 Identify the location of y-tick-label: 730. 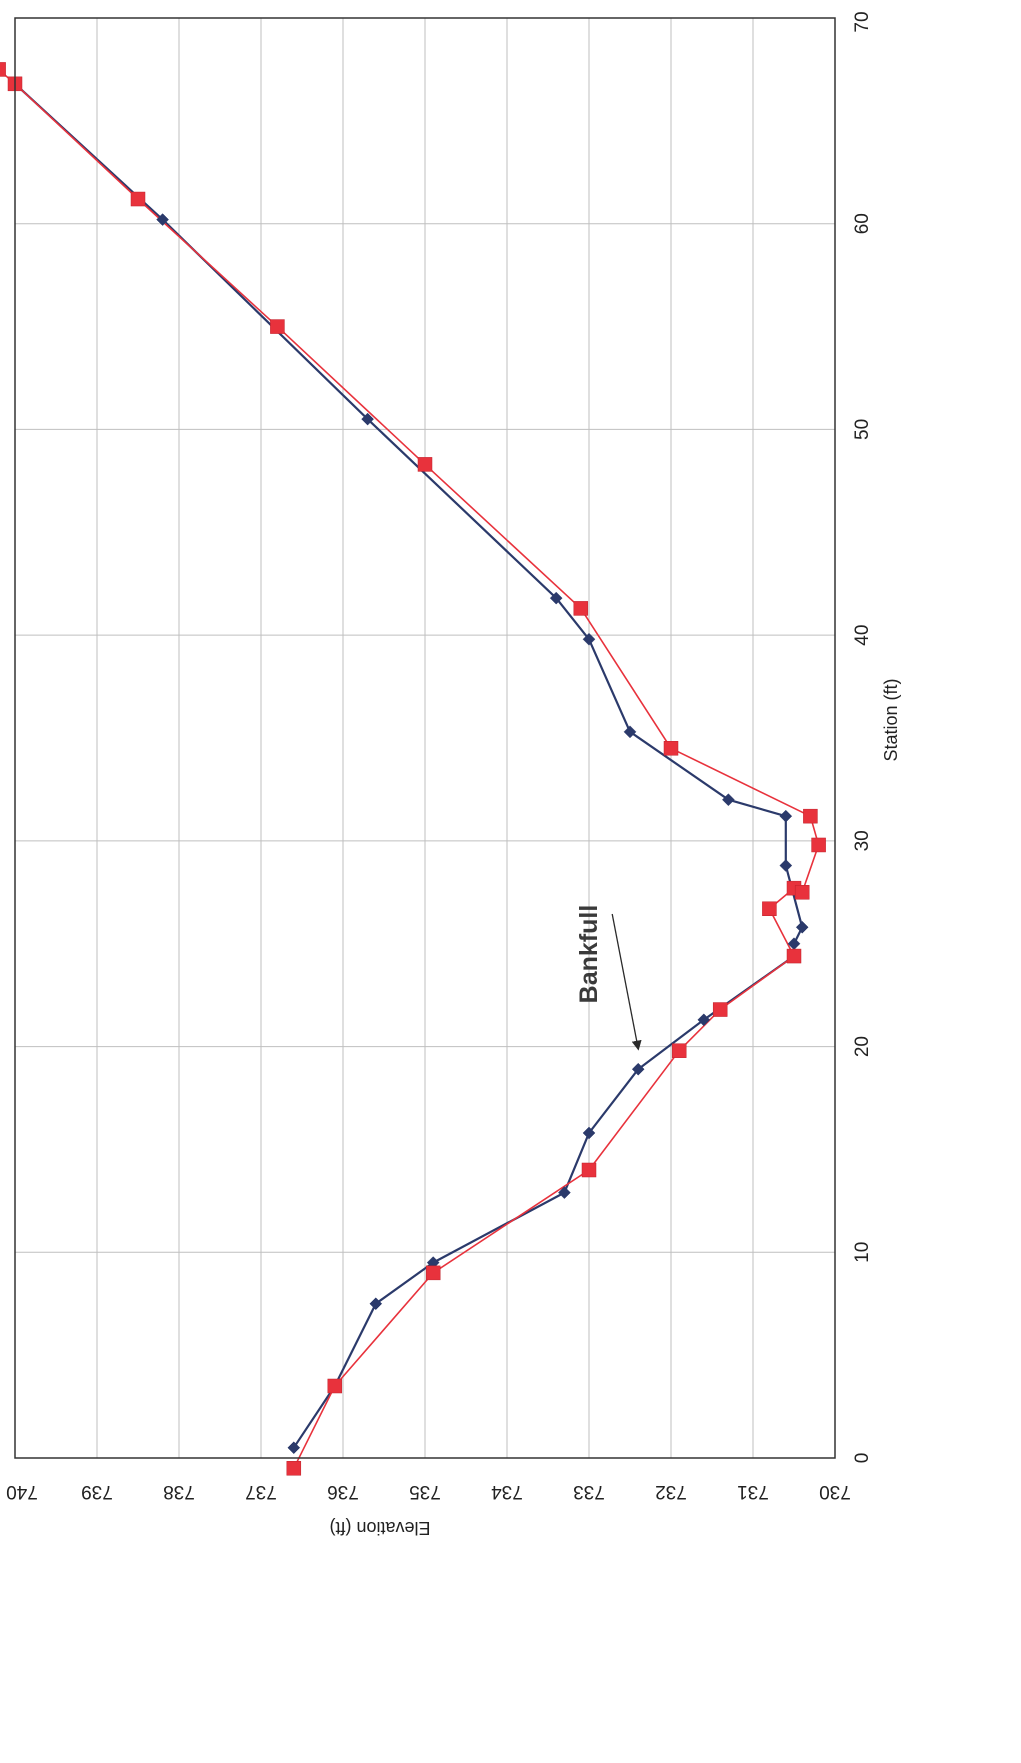
(835, 1491).